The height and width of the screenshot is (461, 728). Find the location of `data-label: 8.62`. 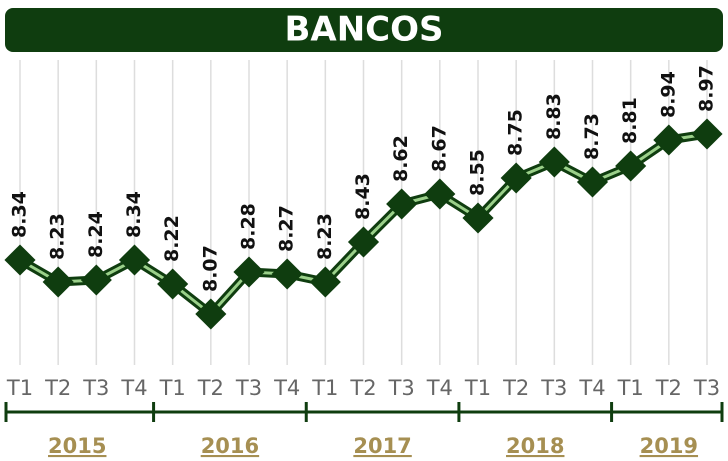

data-label: 8.62 is located at coordinates (401, 158).